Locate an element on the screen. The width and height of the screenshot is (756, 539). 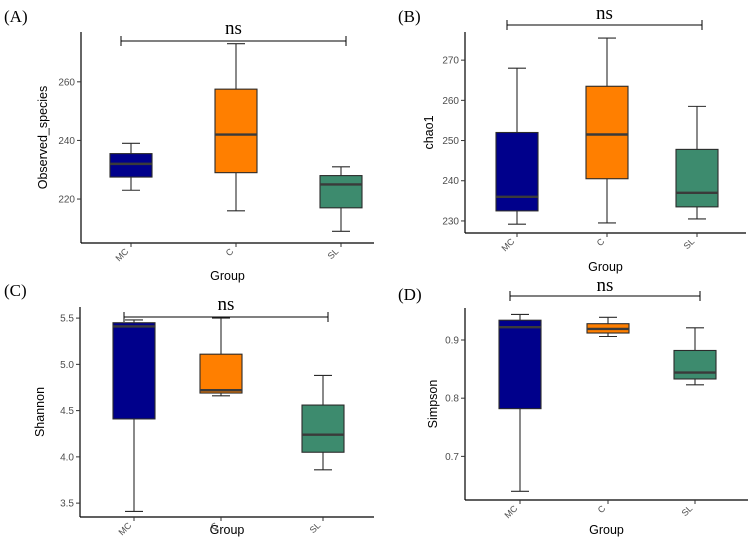
panel-c-x-title: Group is located at coordinates (227, 530).